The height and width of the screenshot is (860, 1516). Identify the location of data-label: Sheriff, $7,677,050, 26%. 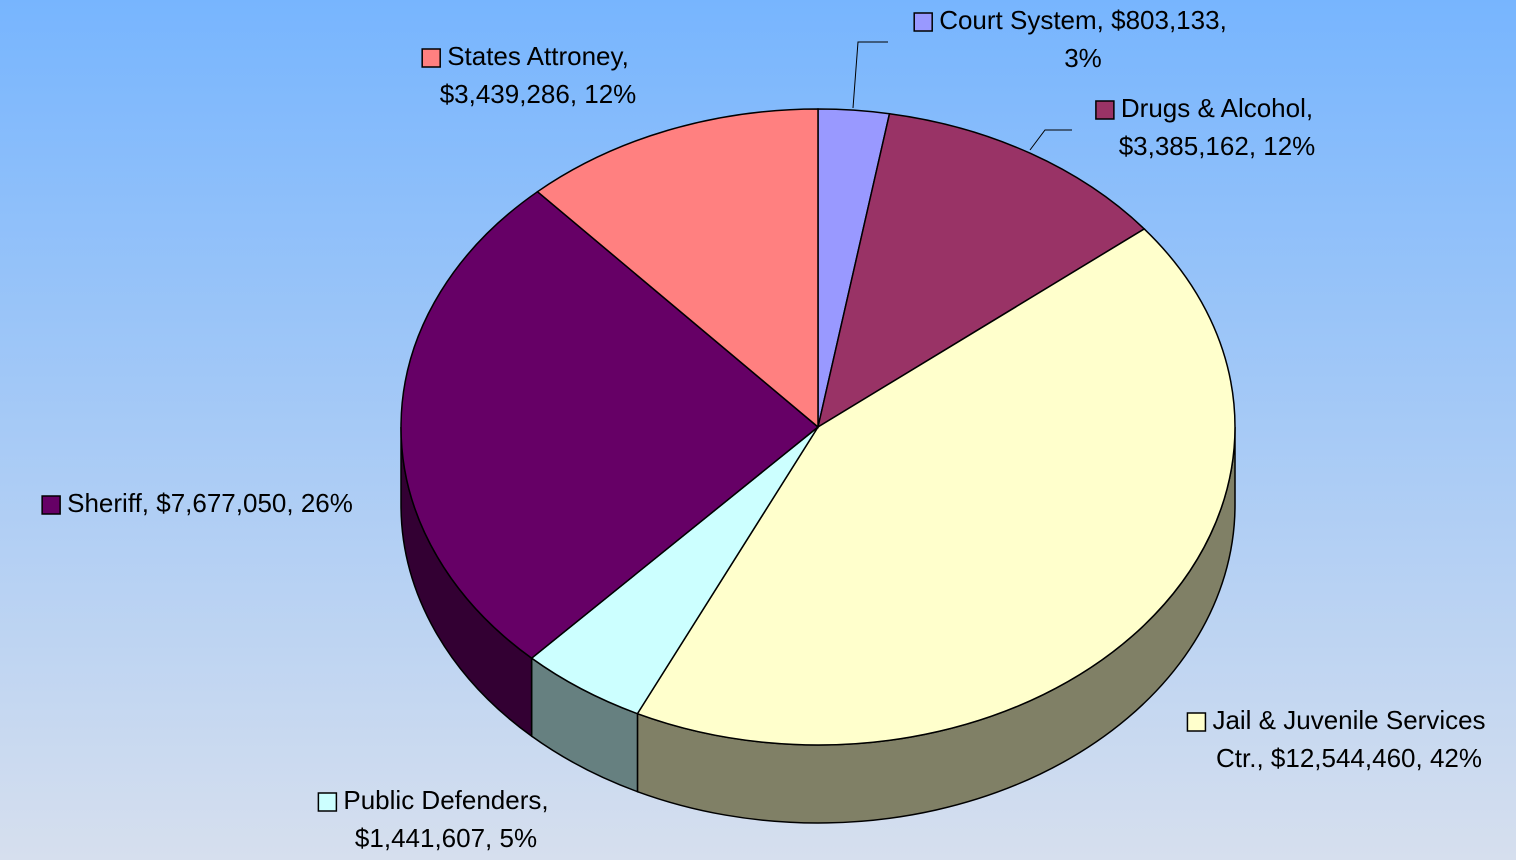
(210, 503).